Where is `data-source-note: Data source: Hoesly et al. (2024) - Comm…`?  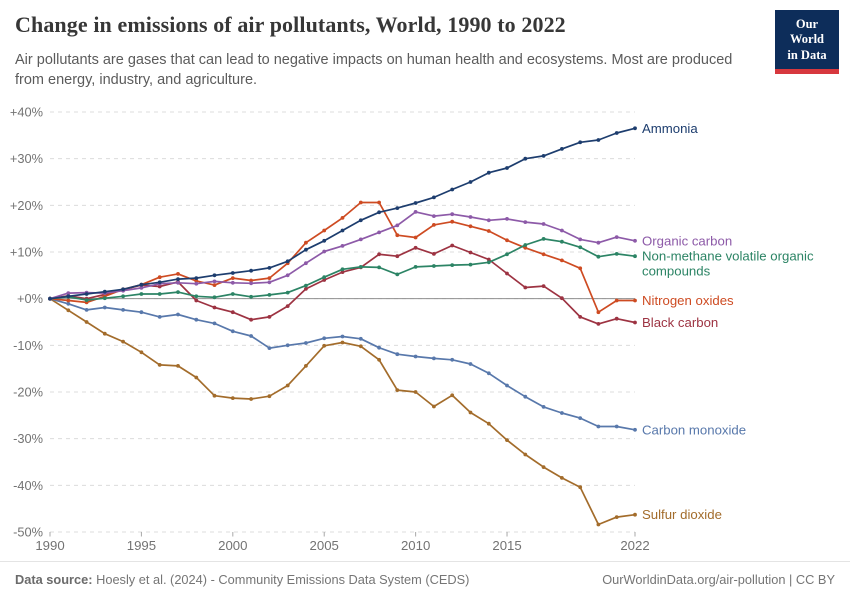 data-source-note: Data source: Hoesly et al. (2024) - Comm… is located at coordinates (242, 579).